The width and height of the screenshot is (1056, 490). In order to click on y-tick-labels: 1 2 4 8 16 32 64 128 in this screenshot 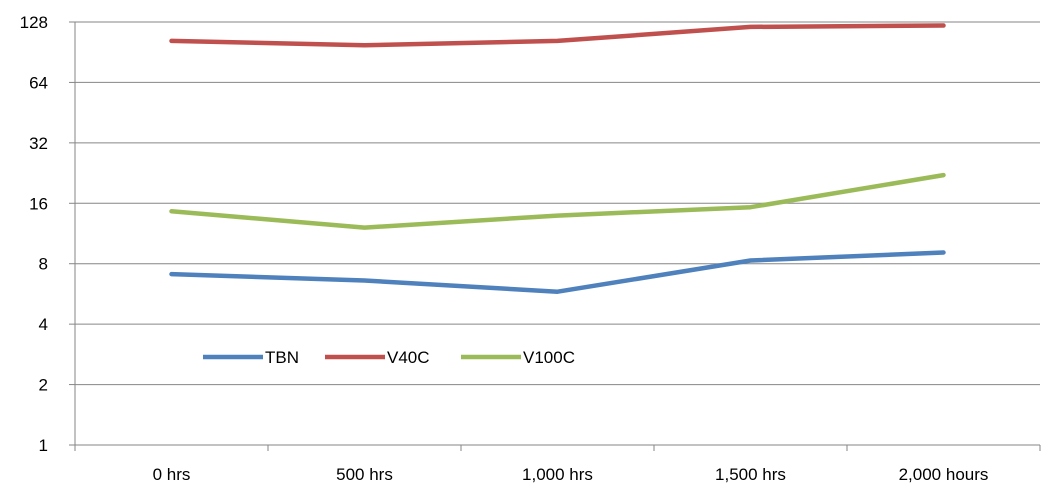, I will do `click(34, 234)`.